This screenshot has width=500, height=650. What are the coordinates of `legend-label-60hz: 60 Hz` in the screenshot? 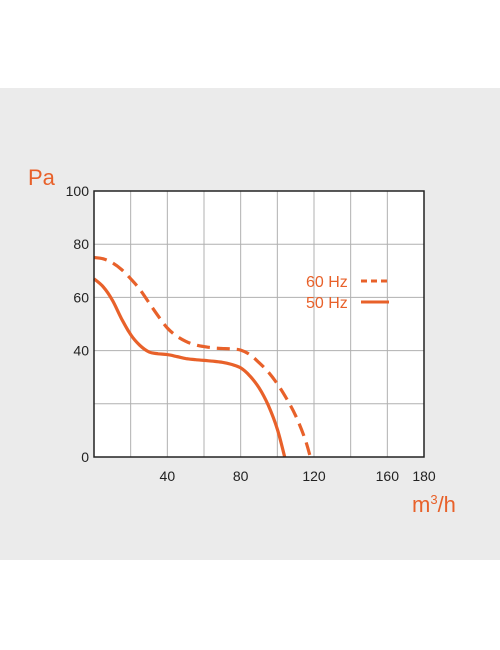 It's located at (327, 282).